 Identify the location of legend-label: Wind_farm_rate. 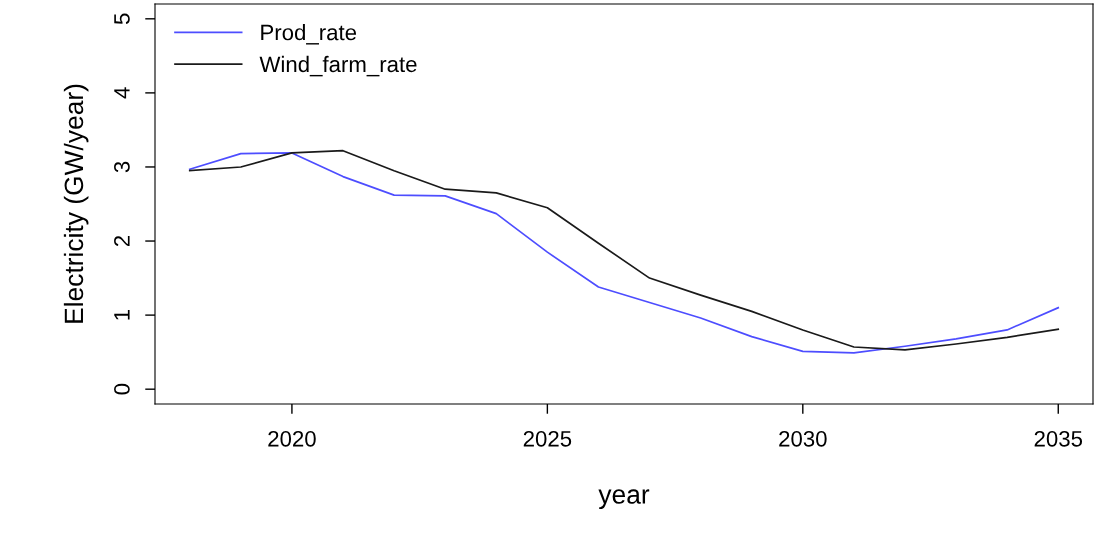
(338, 66).